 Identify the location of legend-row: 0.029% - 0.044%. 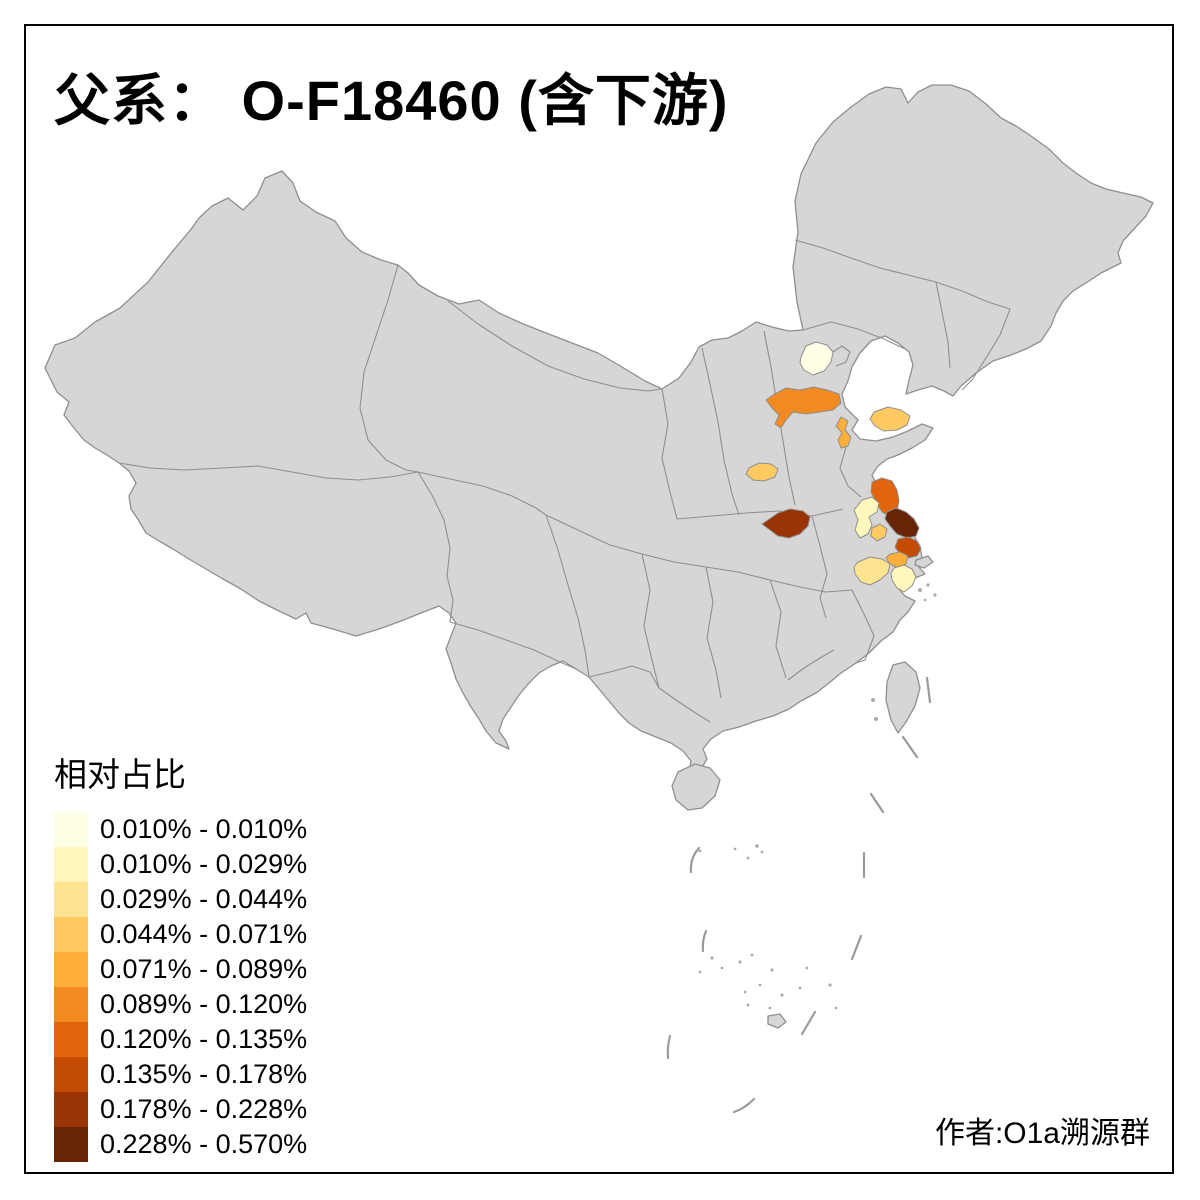
(180, 899).